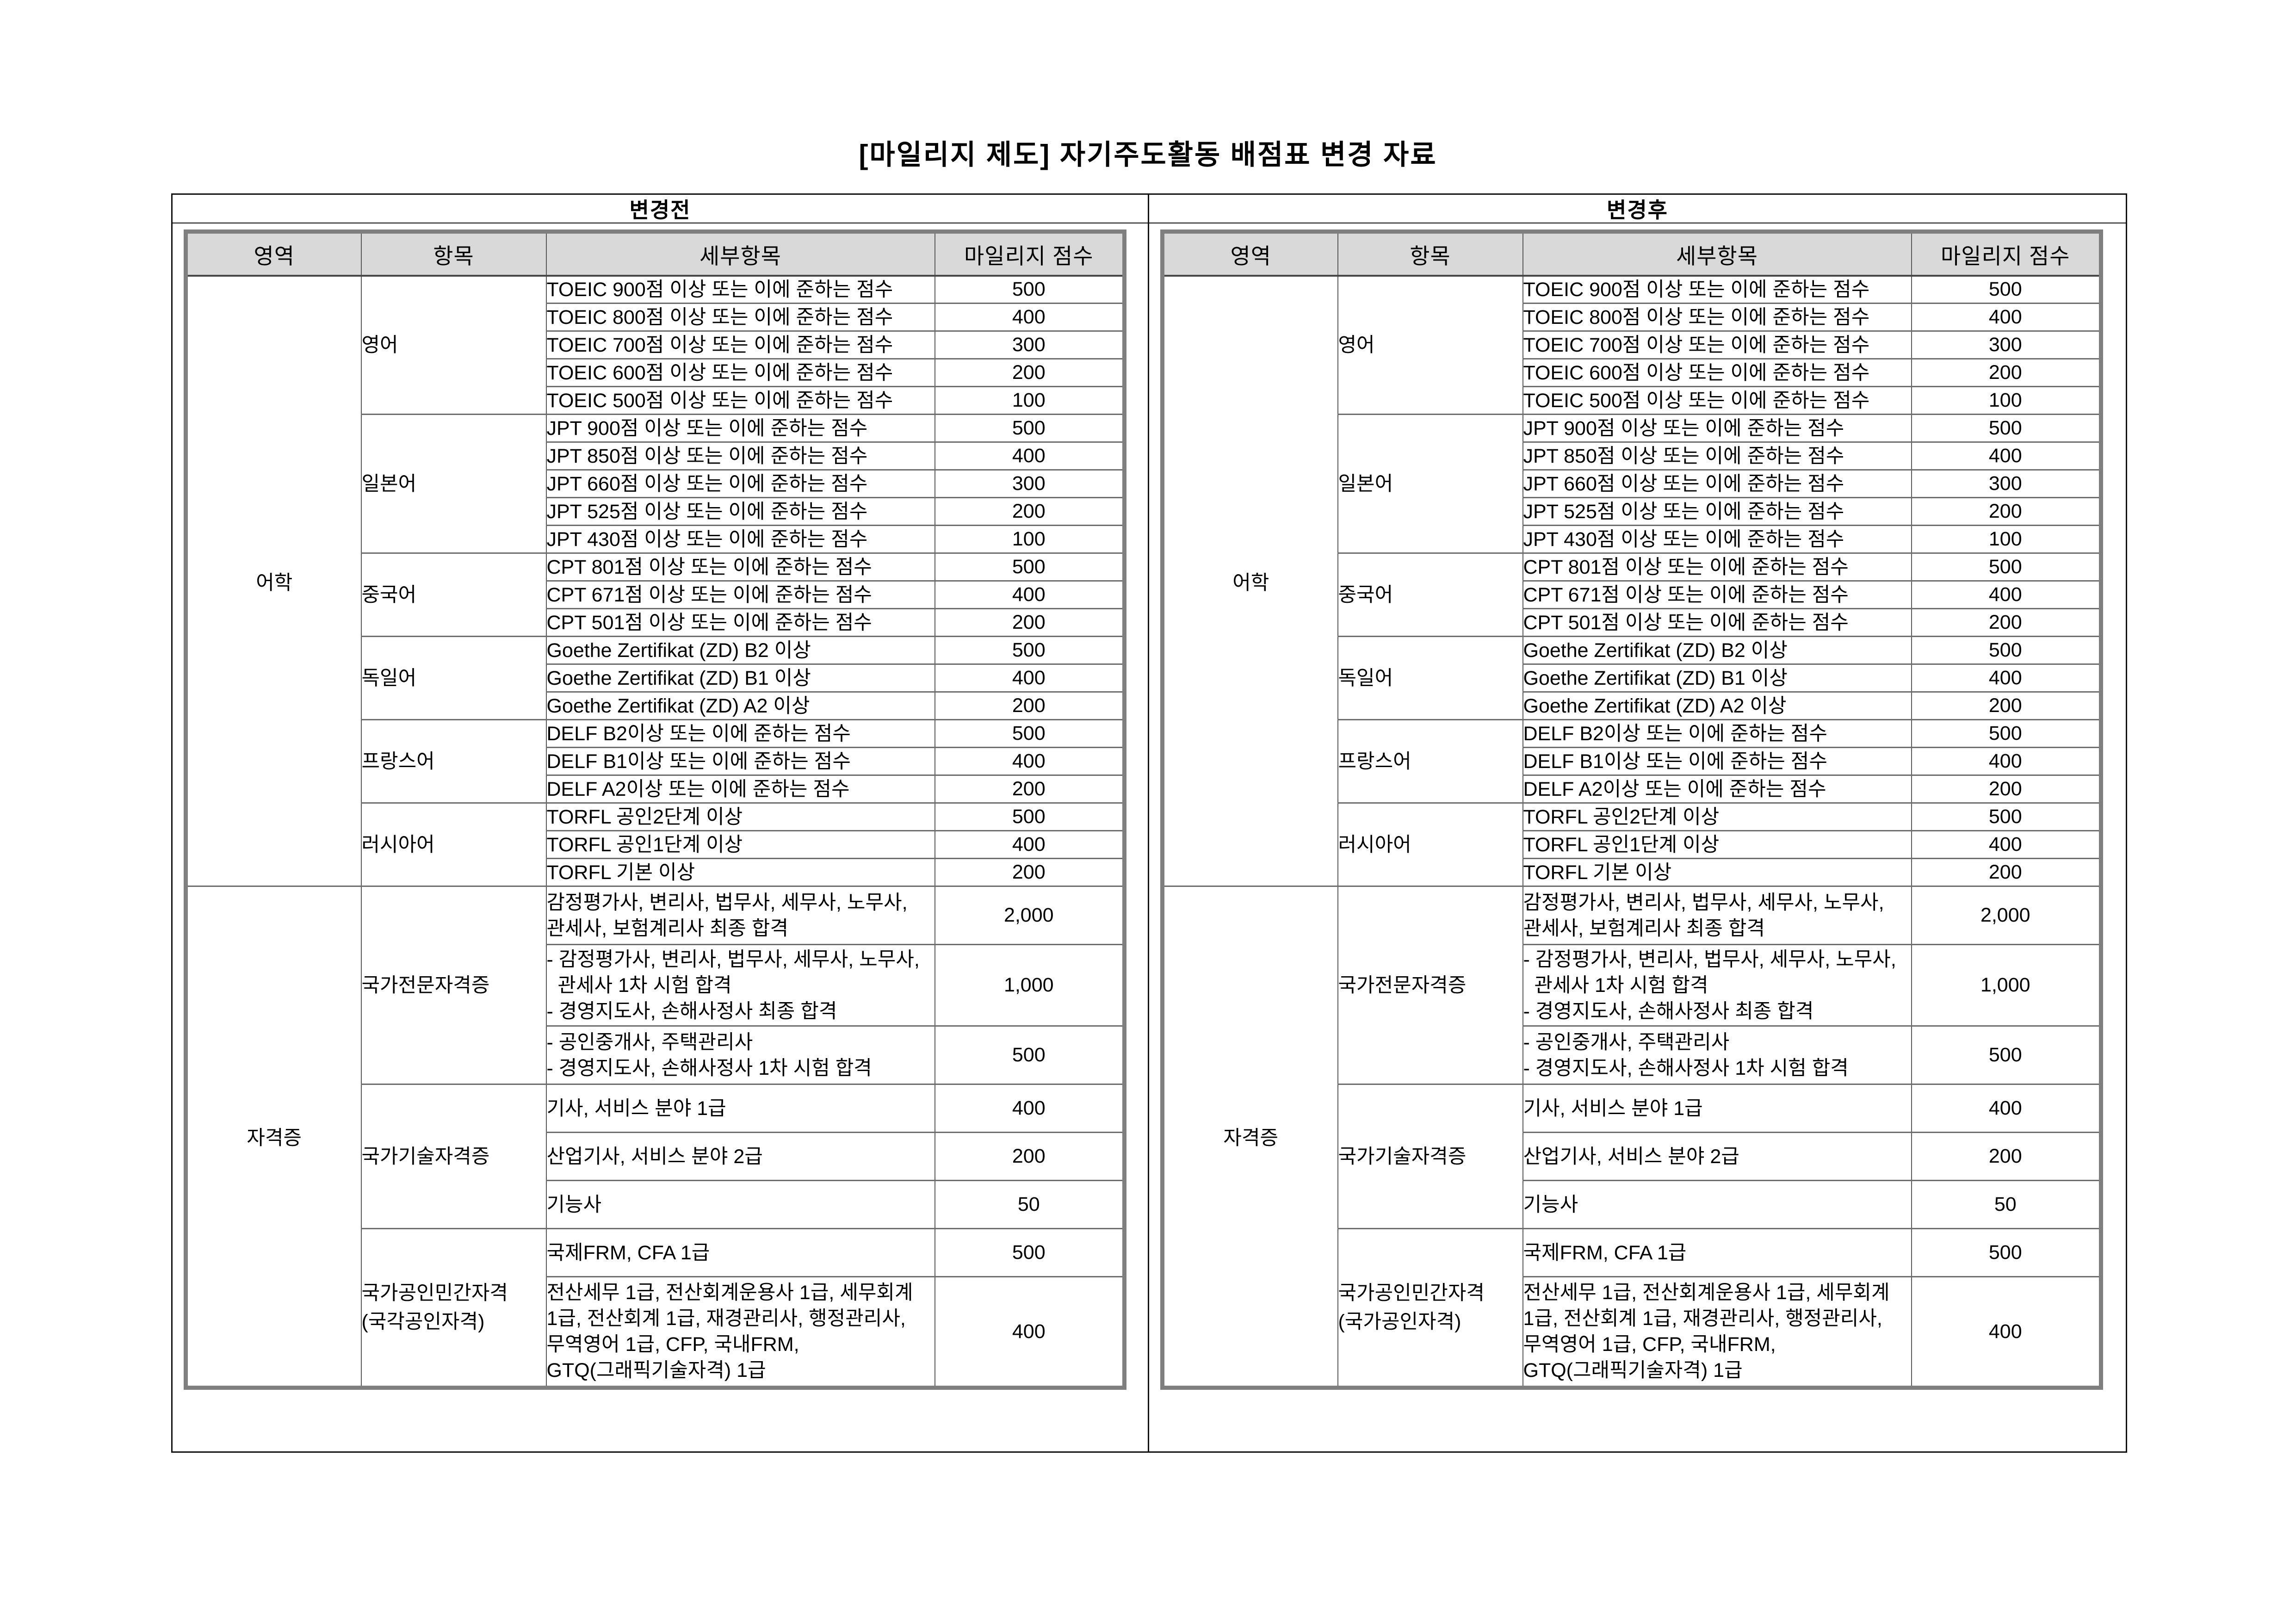 This screenshot has width=2296, height=1623. Describe the element at coordinates (453, 254) in the screenshot. I see `col-header-item: 항목` at that location.